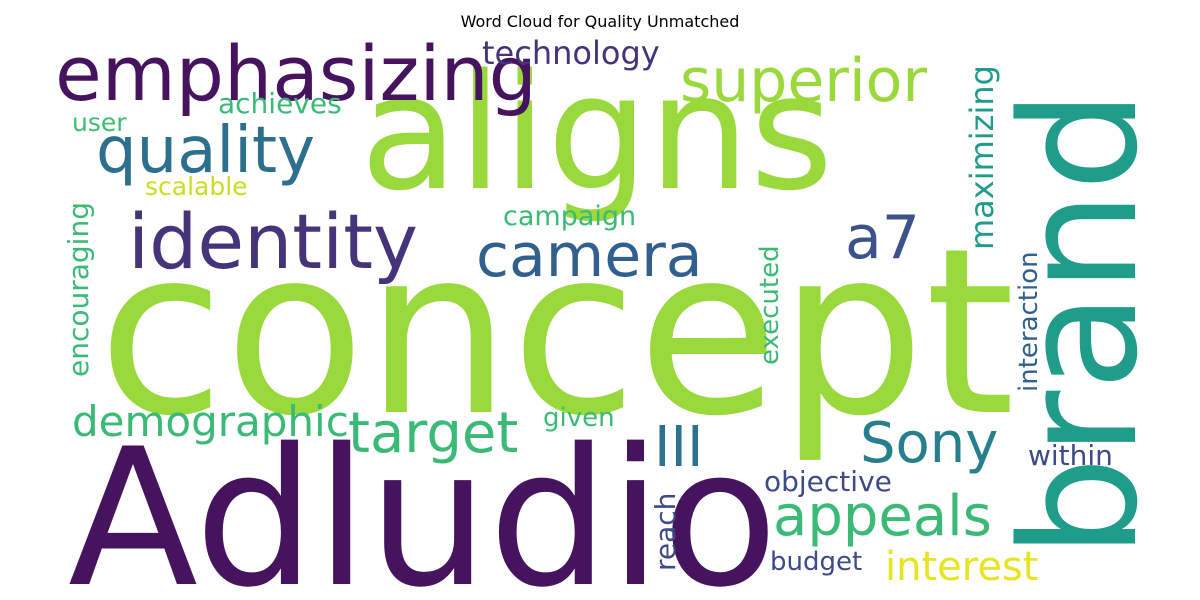 This screenshot has width=1200, height=600. What do you see at coordinates (596, 132) in the screenshot?
I see `word-aligns: aligns` at bounding box center [596, 132].